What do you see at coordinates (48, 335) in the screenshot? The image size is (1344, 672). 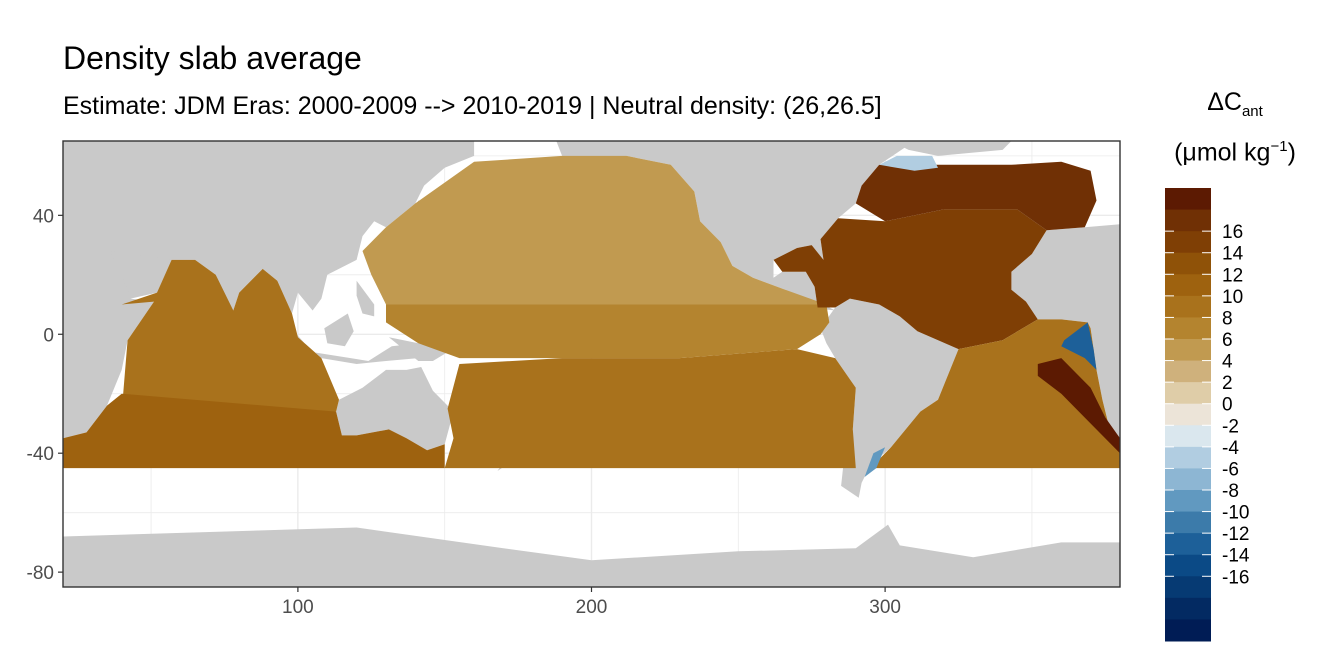 I see `y-tick-label: 0` at bounding box center [48, 335].